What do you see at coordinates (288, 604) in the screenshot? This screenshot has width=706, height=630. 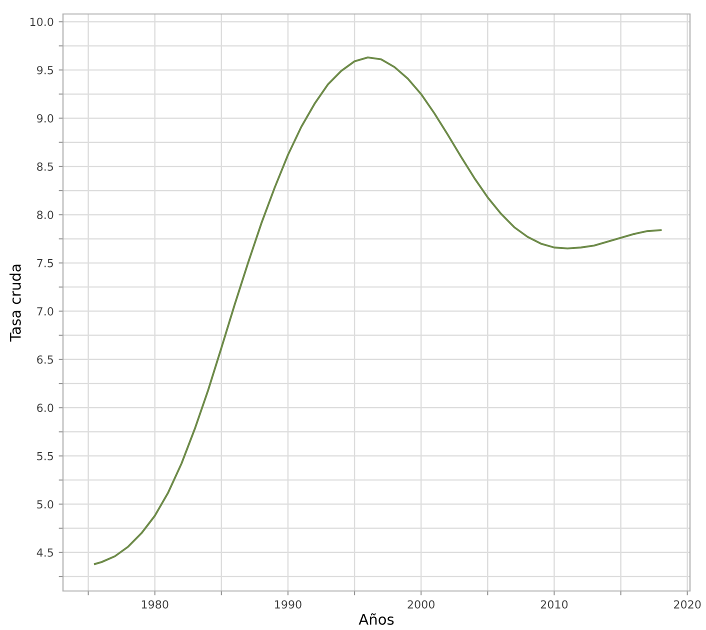 I see `x-tick-label: 1990` at bounding box center [288, 604].